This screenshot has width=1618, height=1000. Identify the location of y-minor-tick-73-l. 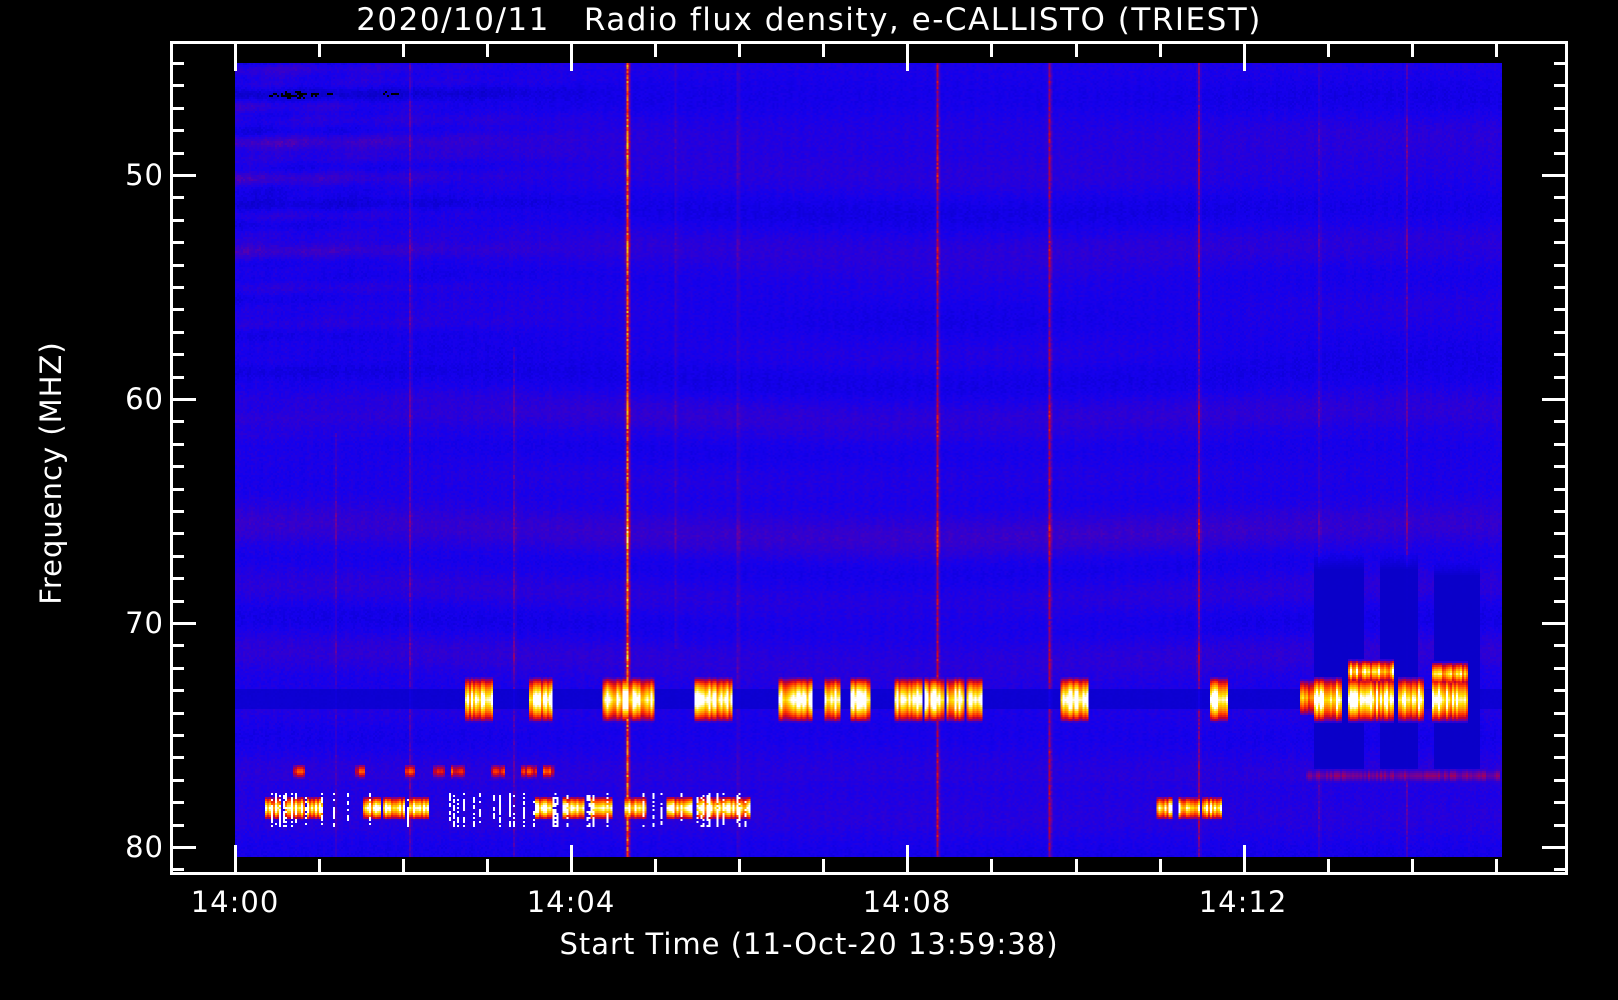
(177, 690).